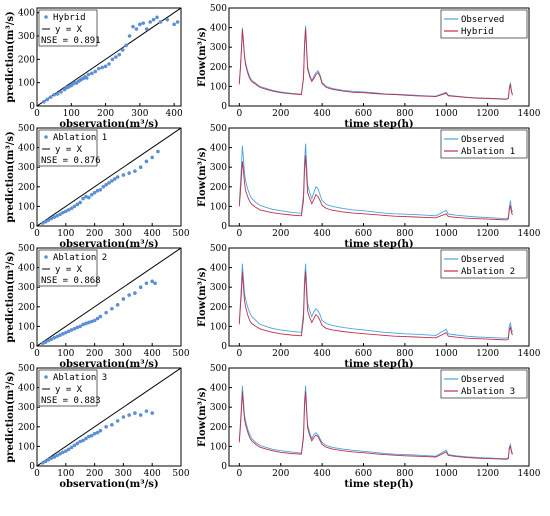 This screenshot has height=516, width=550. Describe the element at coordinates (26, 168) in the screenshot. I see `y-tick-label: 300` at that location.